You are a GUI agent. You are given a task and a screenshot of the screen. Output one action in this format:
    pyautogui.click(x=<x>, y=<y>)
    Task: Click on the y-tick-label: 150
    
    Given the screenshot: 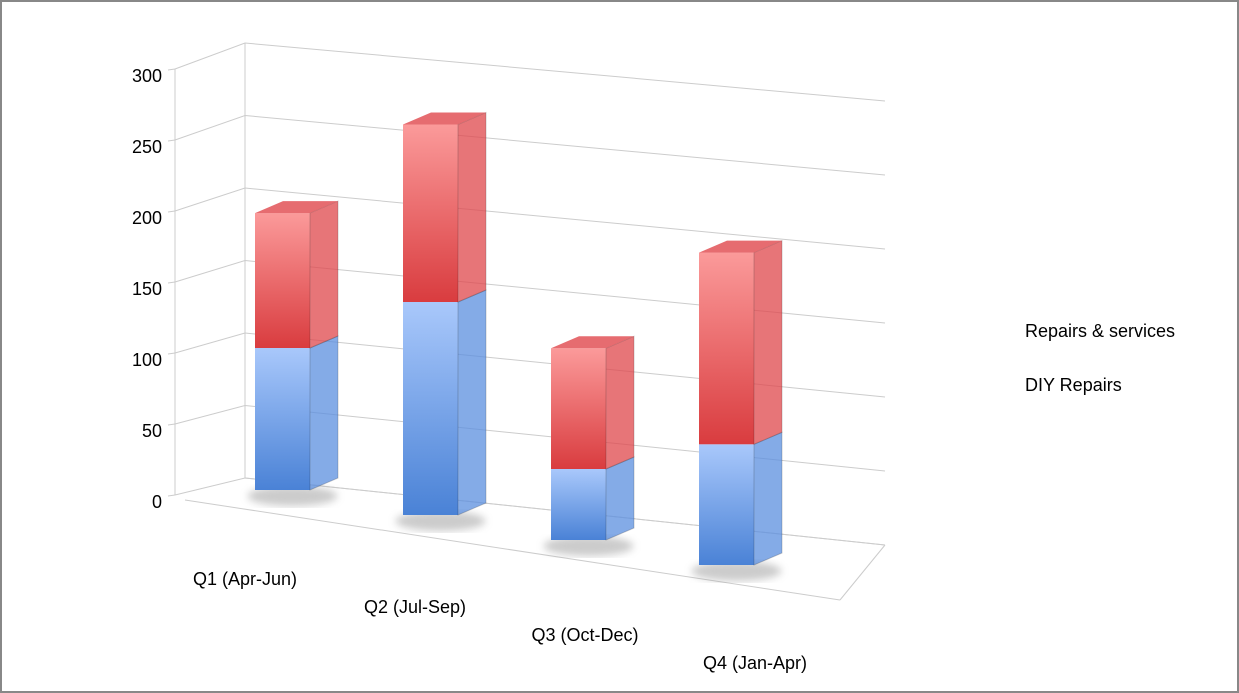 What is the action you would take?
    pyautogui.click(x=147, y=289)
    